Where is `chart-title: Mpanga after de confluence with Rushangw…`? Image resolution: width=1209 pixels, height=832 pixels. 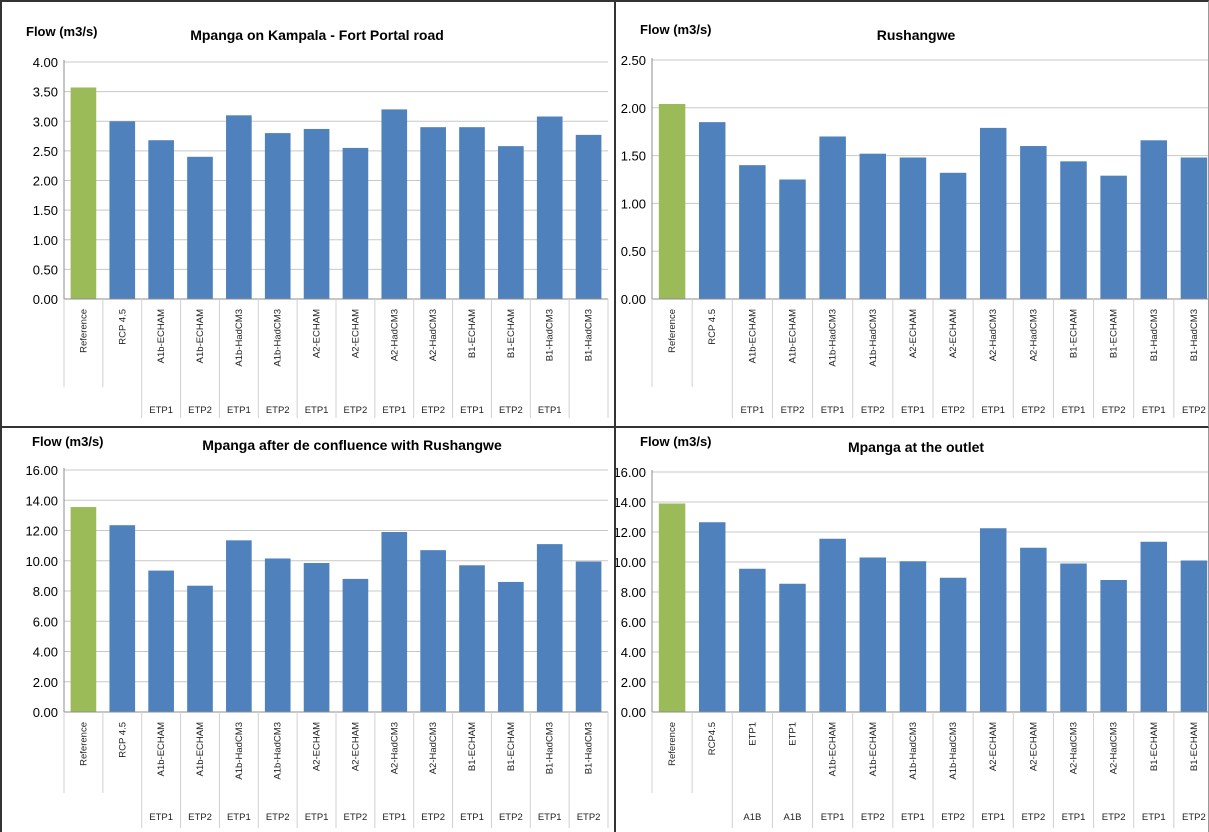
chart-title: Mpanga after de confluence with Rushangw… is located at coordinates (352, 445).